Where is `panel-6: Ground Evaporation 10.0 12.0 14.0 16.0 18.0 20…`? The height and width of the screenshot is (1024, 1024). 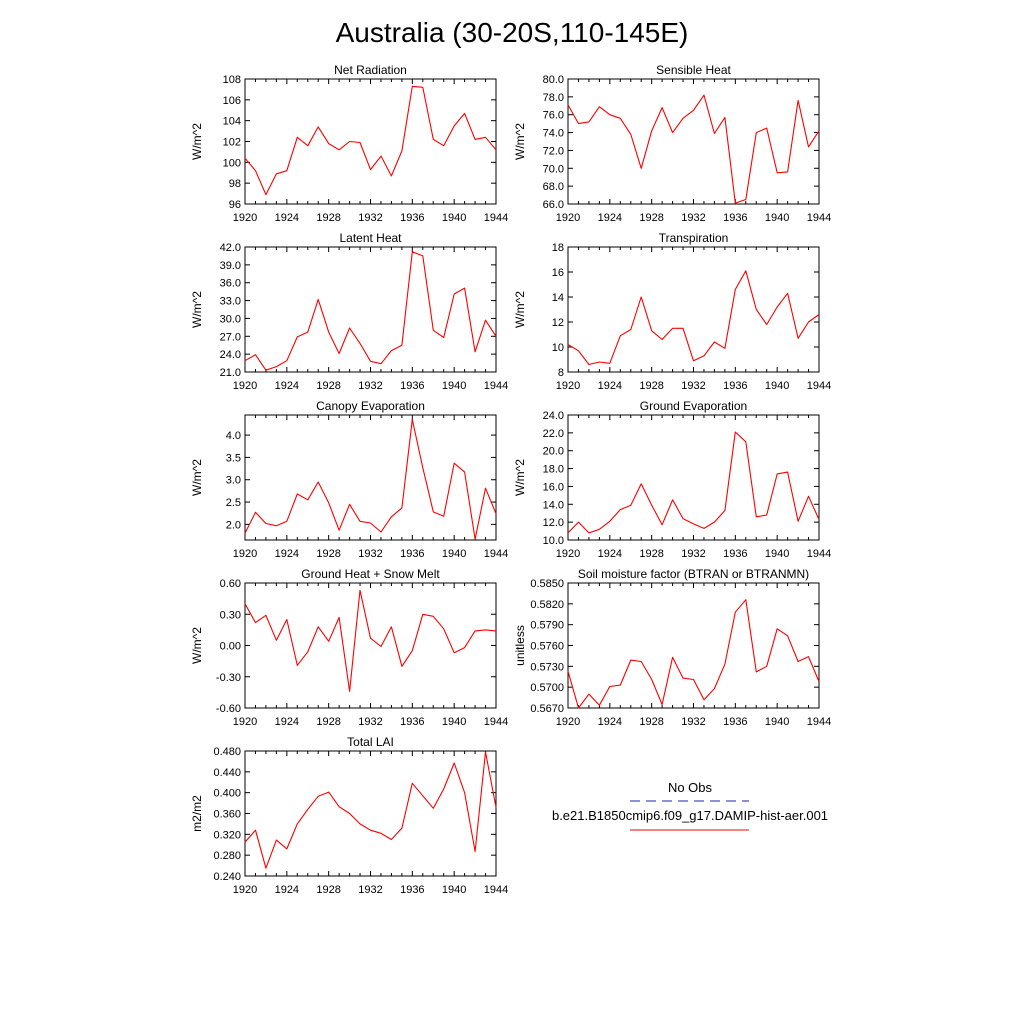
panel-6: Ground Evaporation 10.0 12.0 14.0 16.0 18.0 20… is located at coordinates (672, 479).